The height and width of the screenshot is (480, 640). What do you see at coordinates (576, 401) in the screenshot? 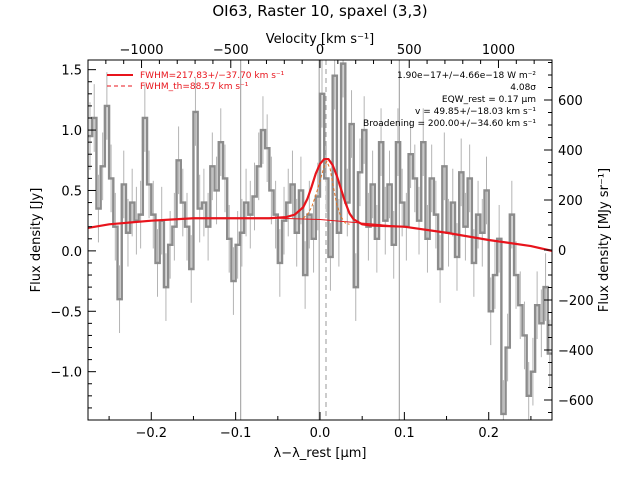
I see `right-tick-label: −600` at bounding box center [576, 401].